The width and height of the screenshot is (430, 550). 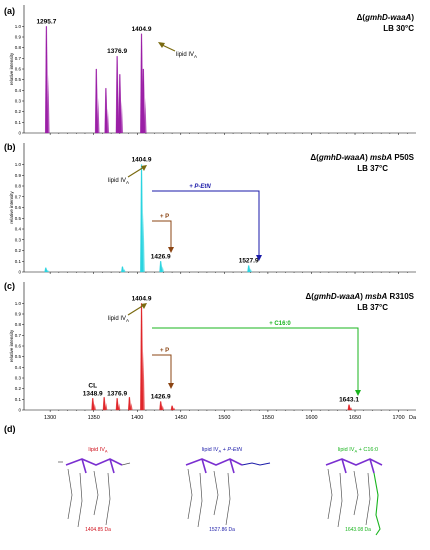 What do you see at coordinates (268, 418) in the screenshot?
I see `x-tick-label: 1550` at bounding box center [268, 418].